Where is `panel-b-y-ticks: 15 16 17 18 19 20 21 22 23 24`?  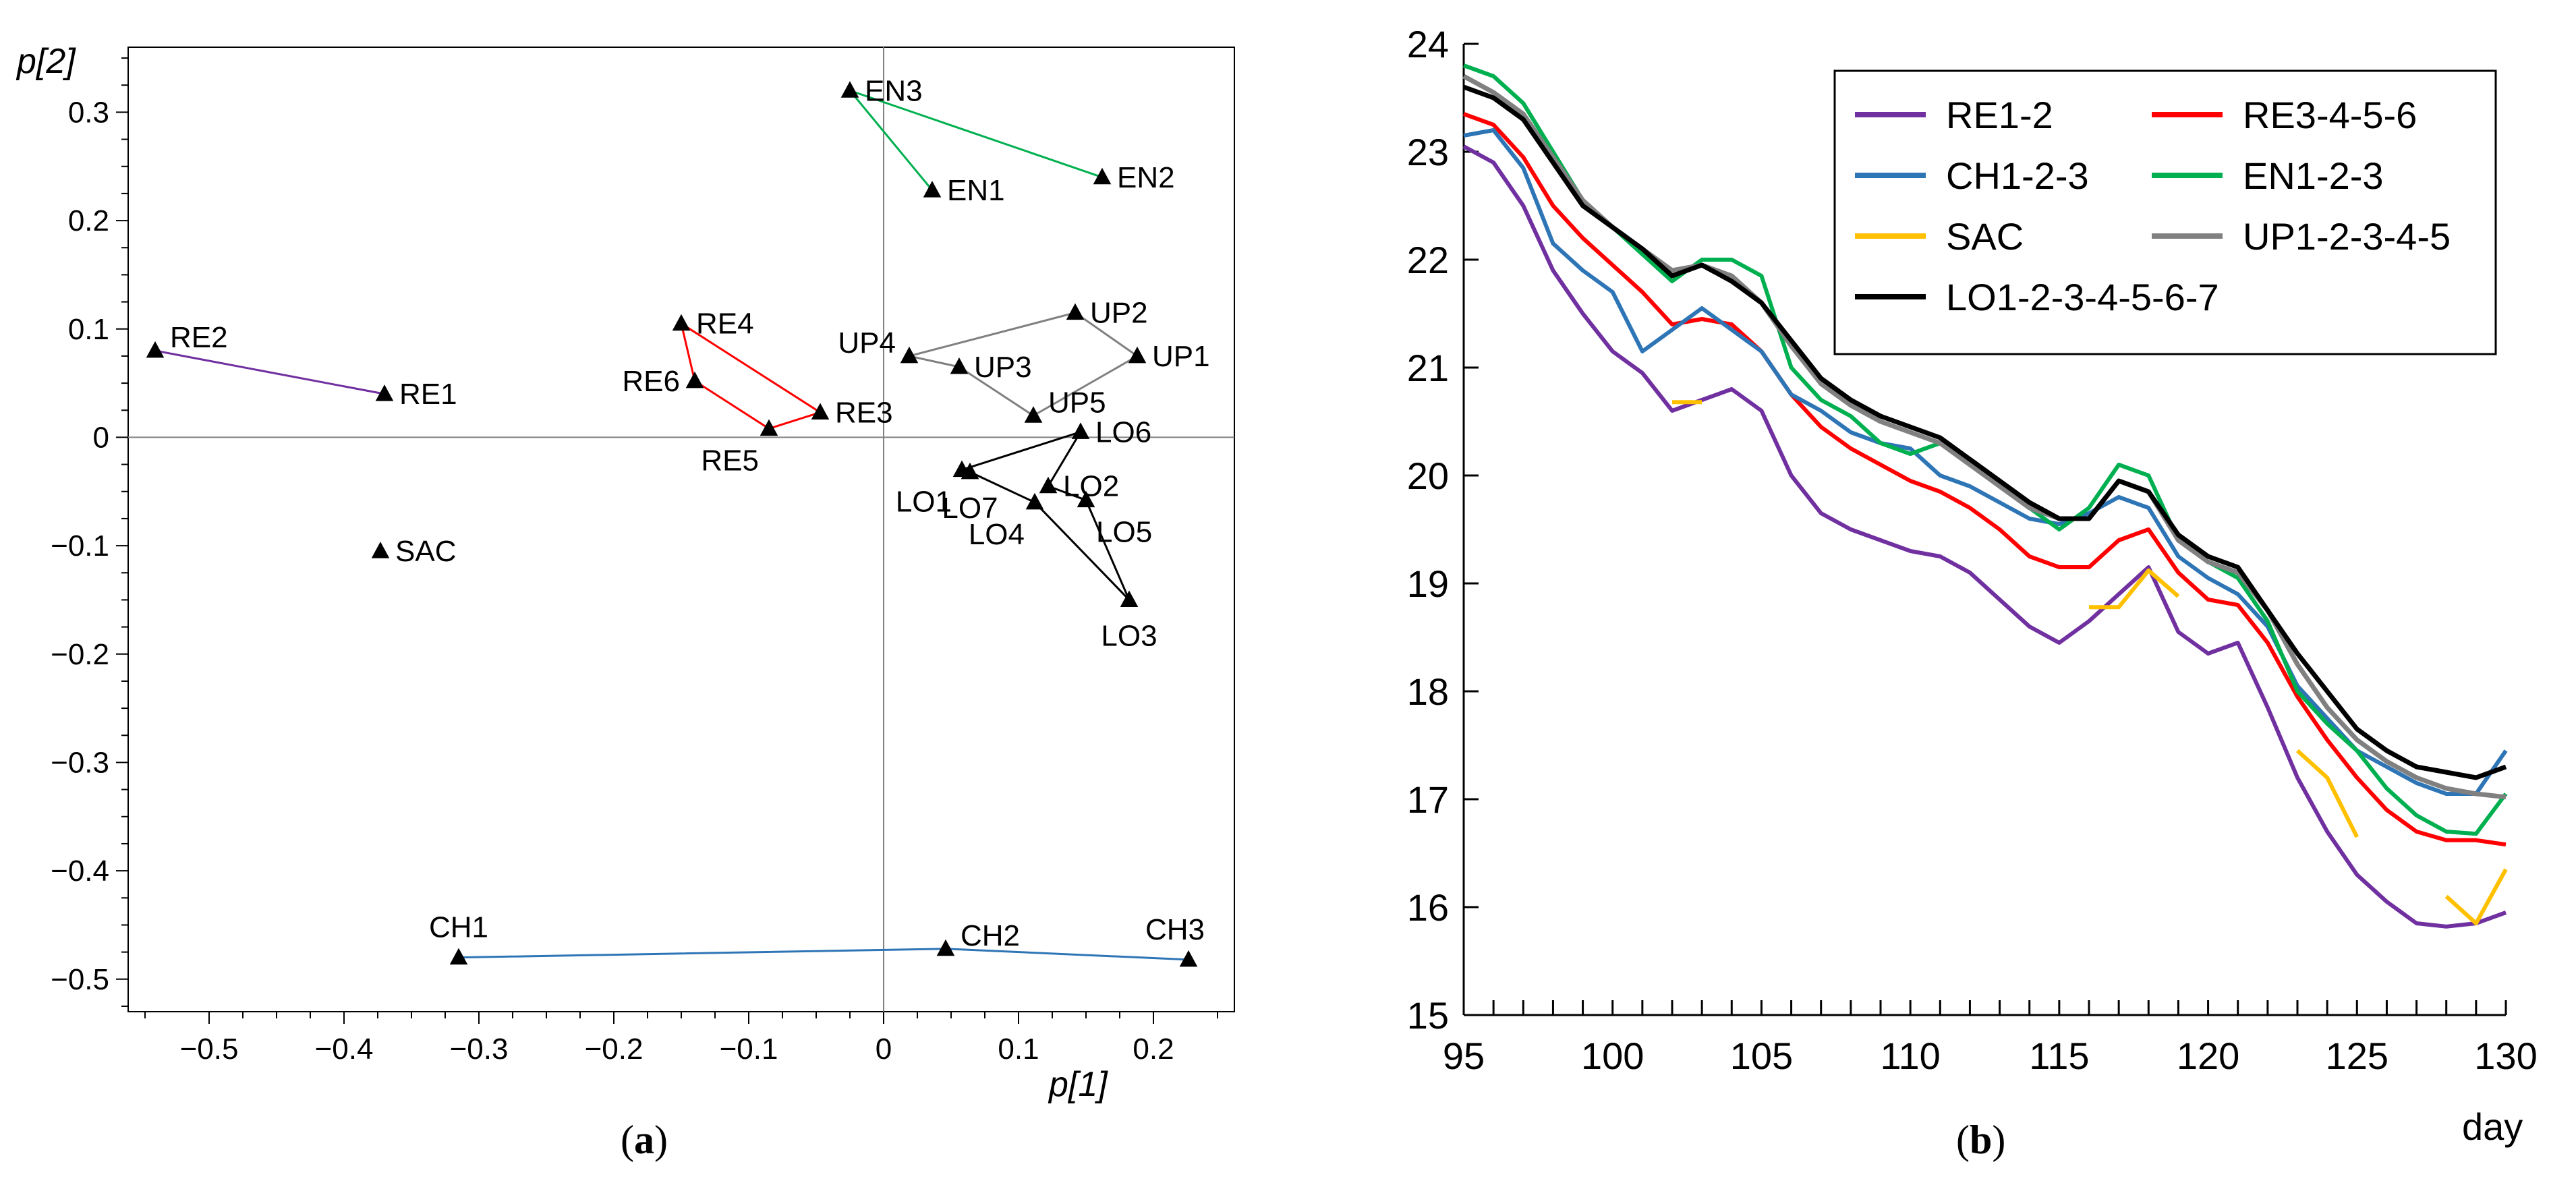
panel-b-y-ticks: 15 16 17 18 19 20 21 22 23 24 is located at coordinates (1443, 530).